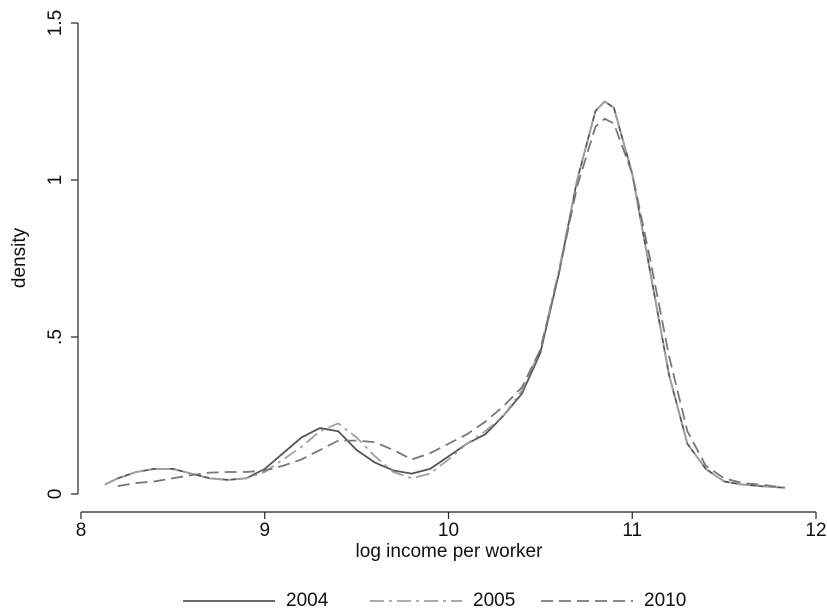 This screenshot has height=614, width=827. I want to click on y-tick-label: 1.5, so click(55, 23).